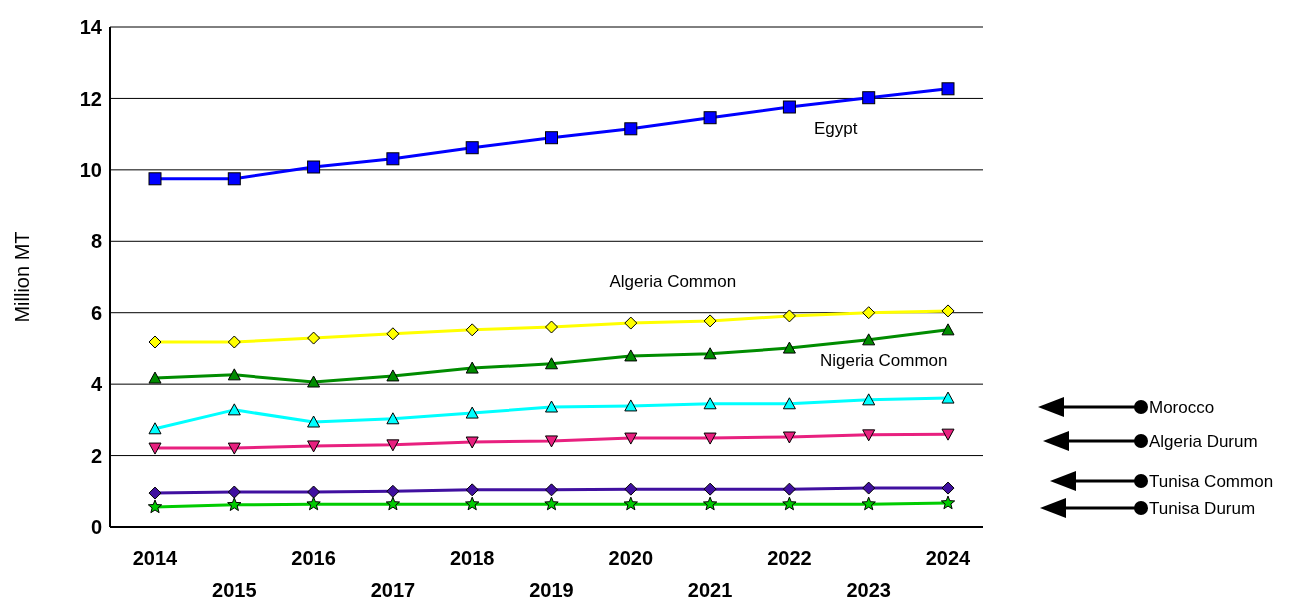  I want to click on x-tick-label: 2020, so click(631, 558).